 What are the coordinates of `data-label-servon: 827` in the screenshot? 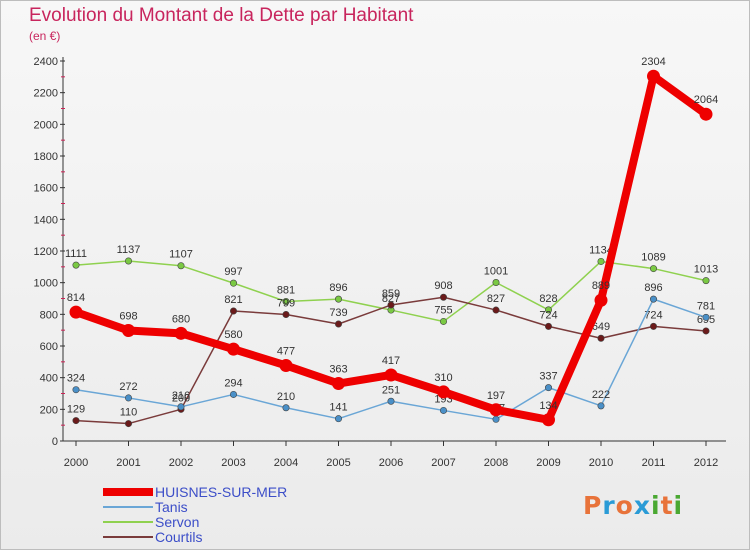 It's located at (391, 299).